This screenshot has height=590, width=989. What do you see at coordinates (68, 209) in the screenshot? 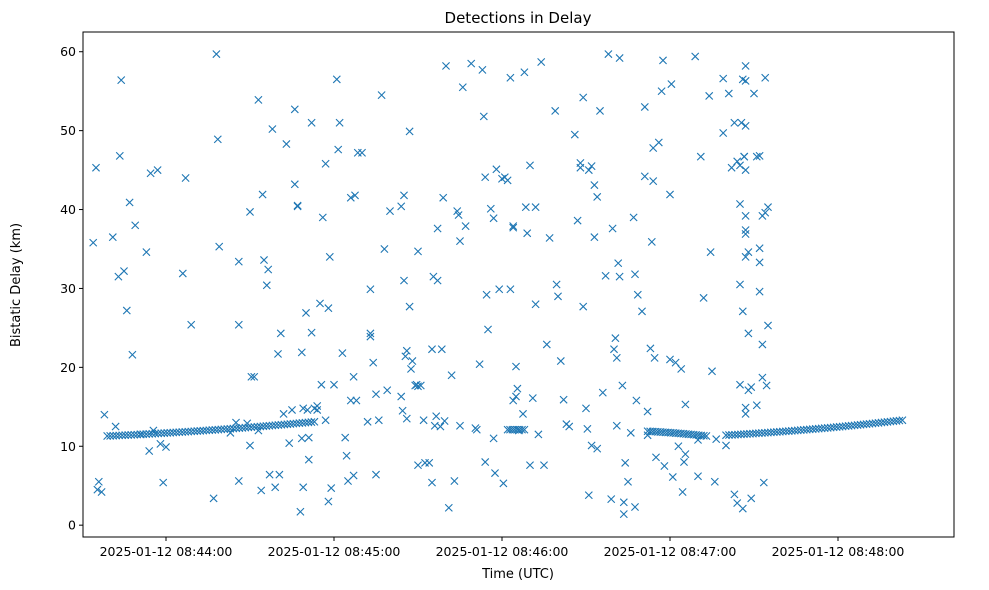
I see `y-tick-label: 40` at bounding box center [68, 209].